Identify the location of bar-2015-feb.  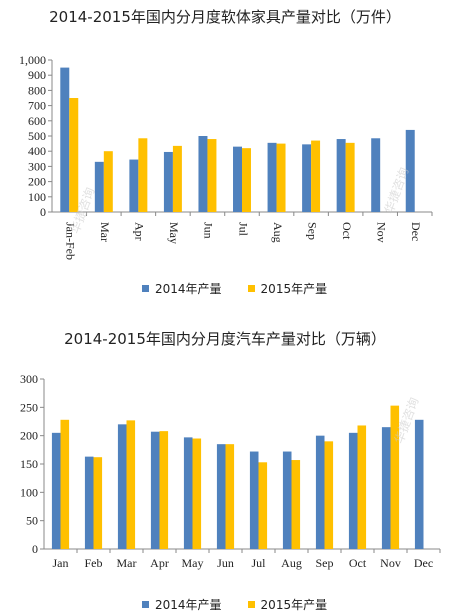
(98, 503).